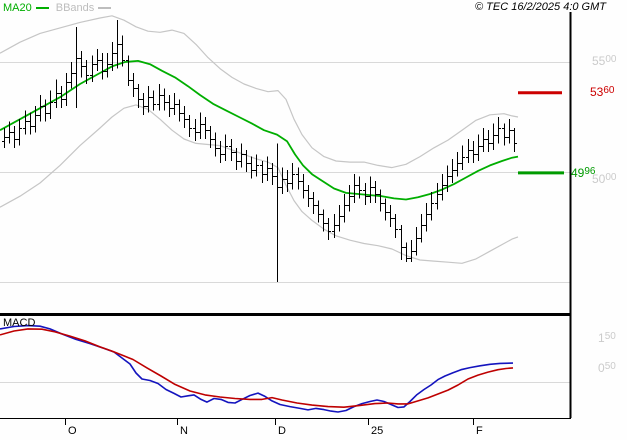 The image size is (627, 440). I want to click on x-axis-label-F: F, so click(479, 431).